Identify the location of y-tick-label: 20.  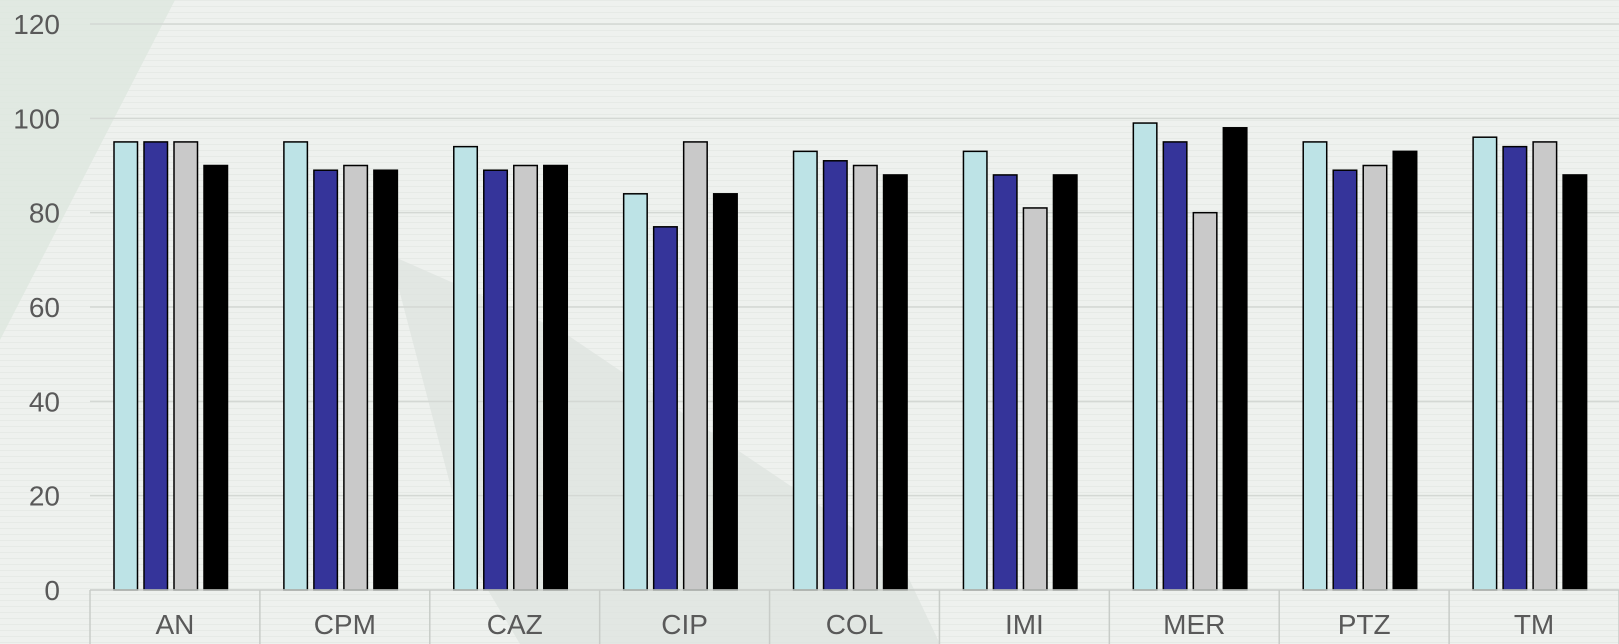
(44, 496).